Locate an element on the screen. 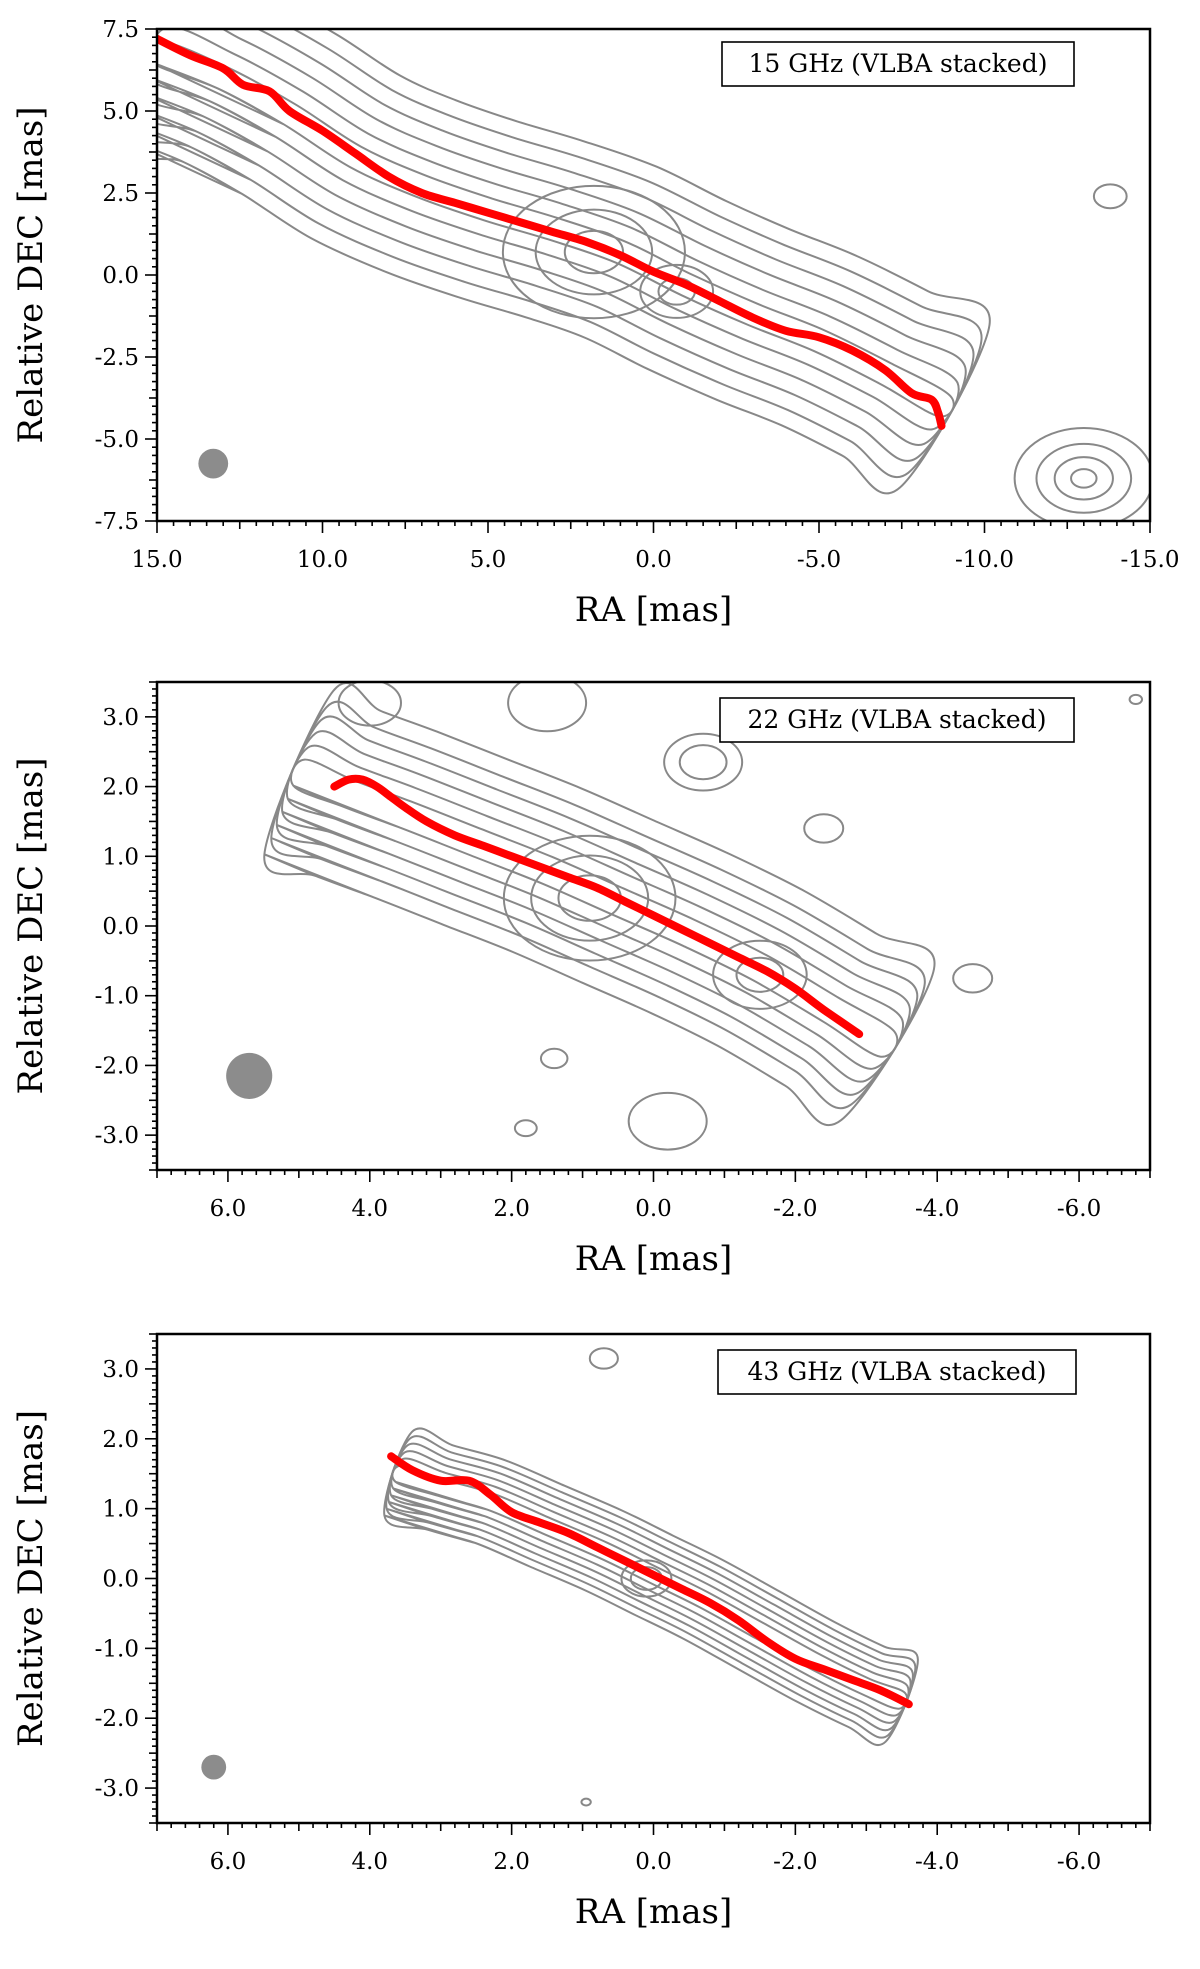  x-tick-label: -15.0 is located at coordinates (1150, 560).